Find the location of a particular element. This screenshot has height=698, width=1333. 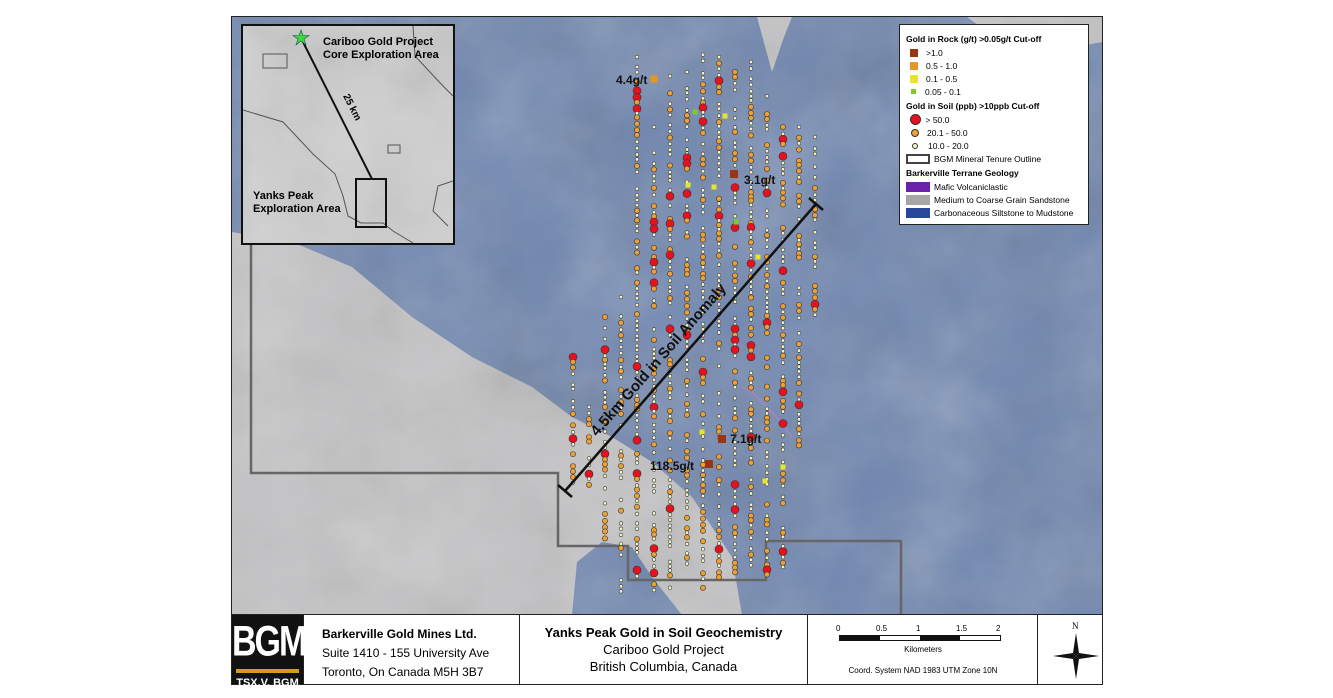

rock-swatch is located at coordinates (914, 65).